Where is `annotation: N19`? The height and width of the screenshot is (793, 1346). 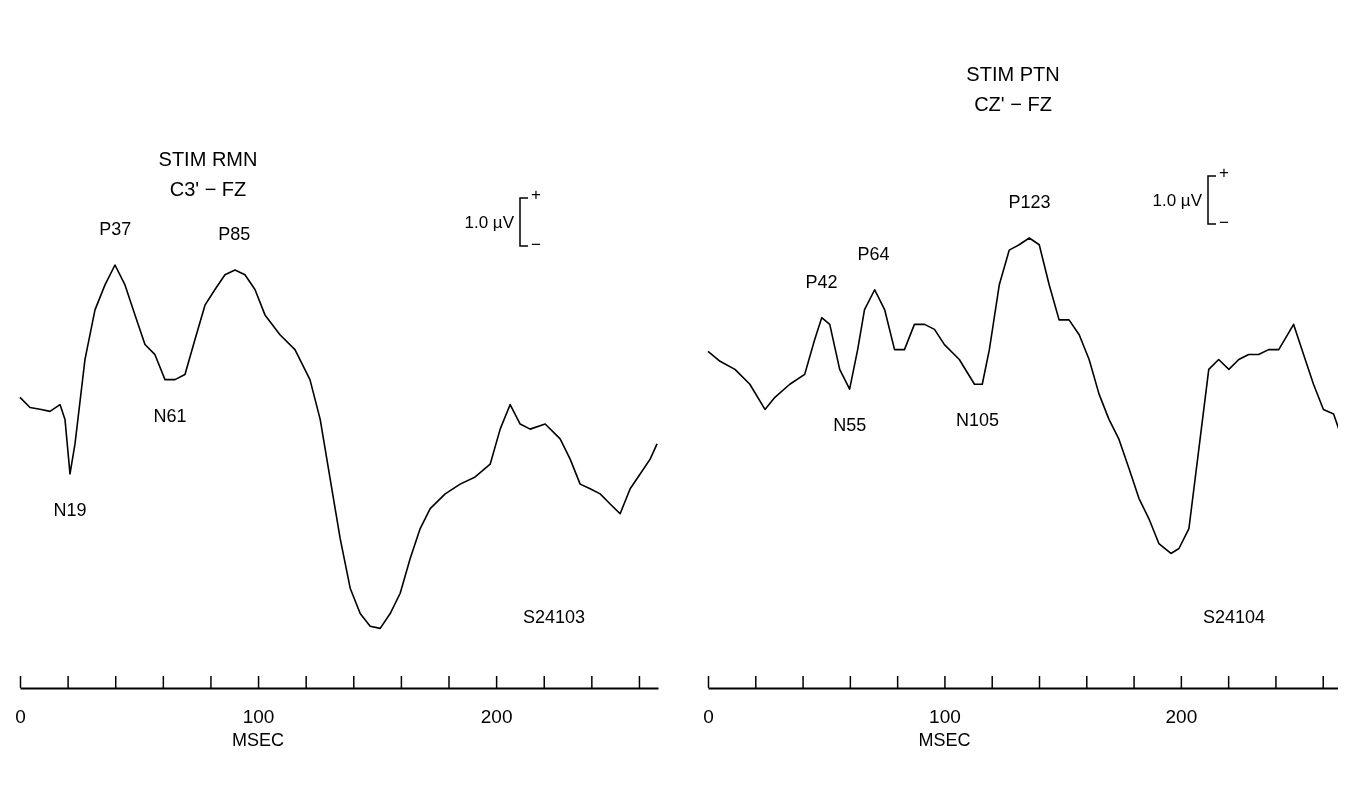
annotation: N19 is located at coordinates (70, 509).